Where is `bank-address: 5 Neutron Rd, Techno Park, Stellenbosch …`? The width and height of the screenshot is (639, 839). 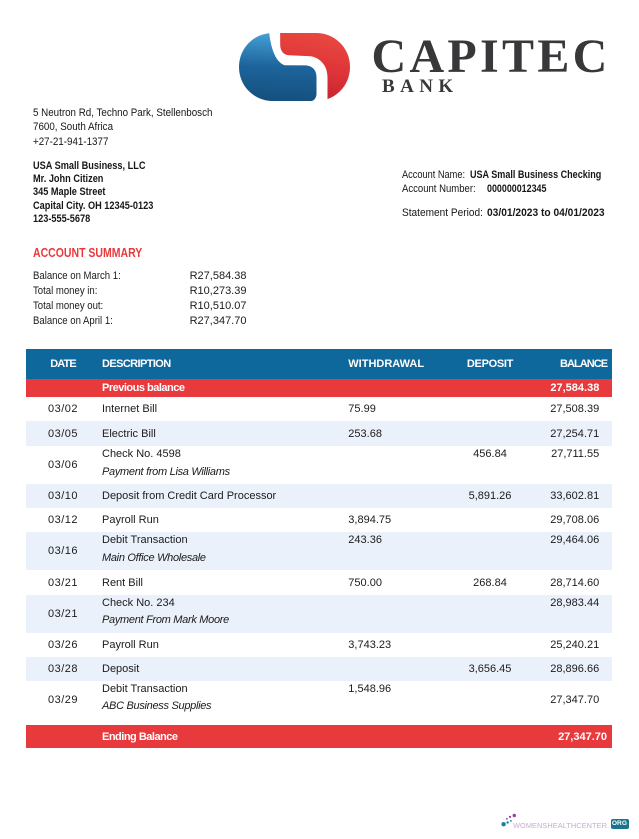
bank-address: 5 Neutron Rd, Techno Park, Stellenbosch … is located at coordinates (122, 128).